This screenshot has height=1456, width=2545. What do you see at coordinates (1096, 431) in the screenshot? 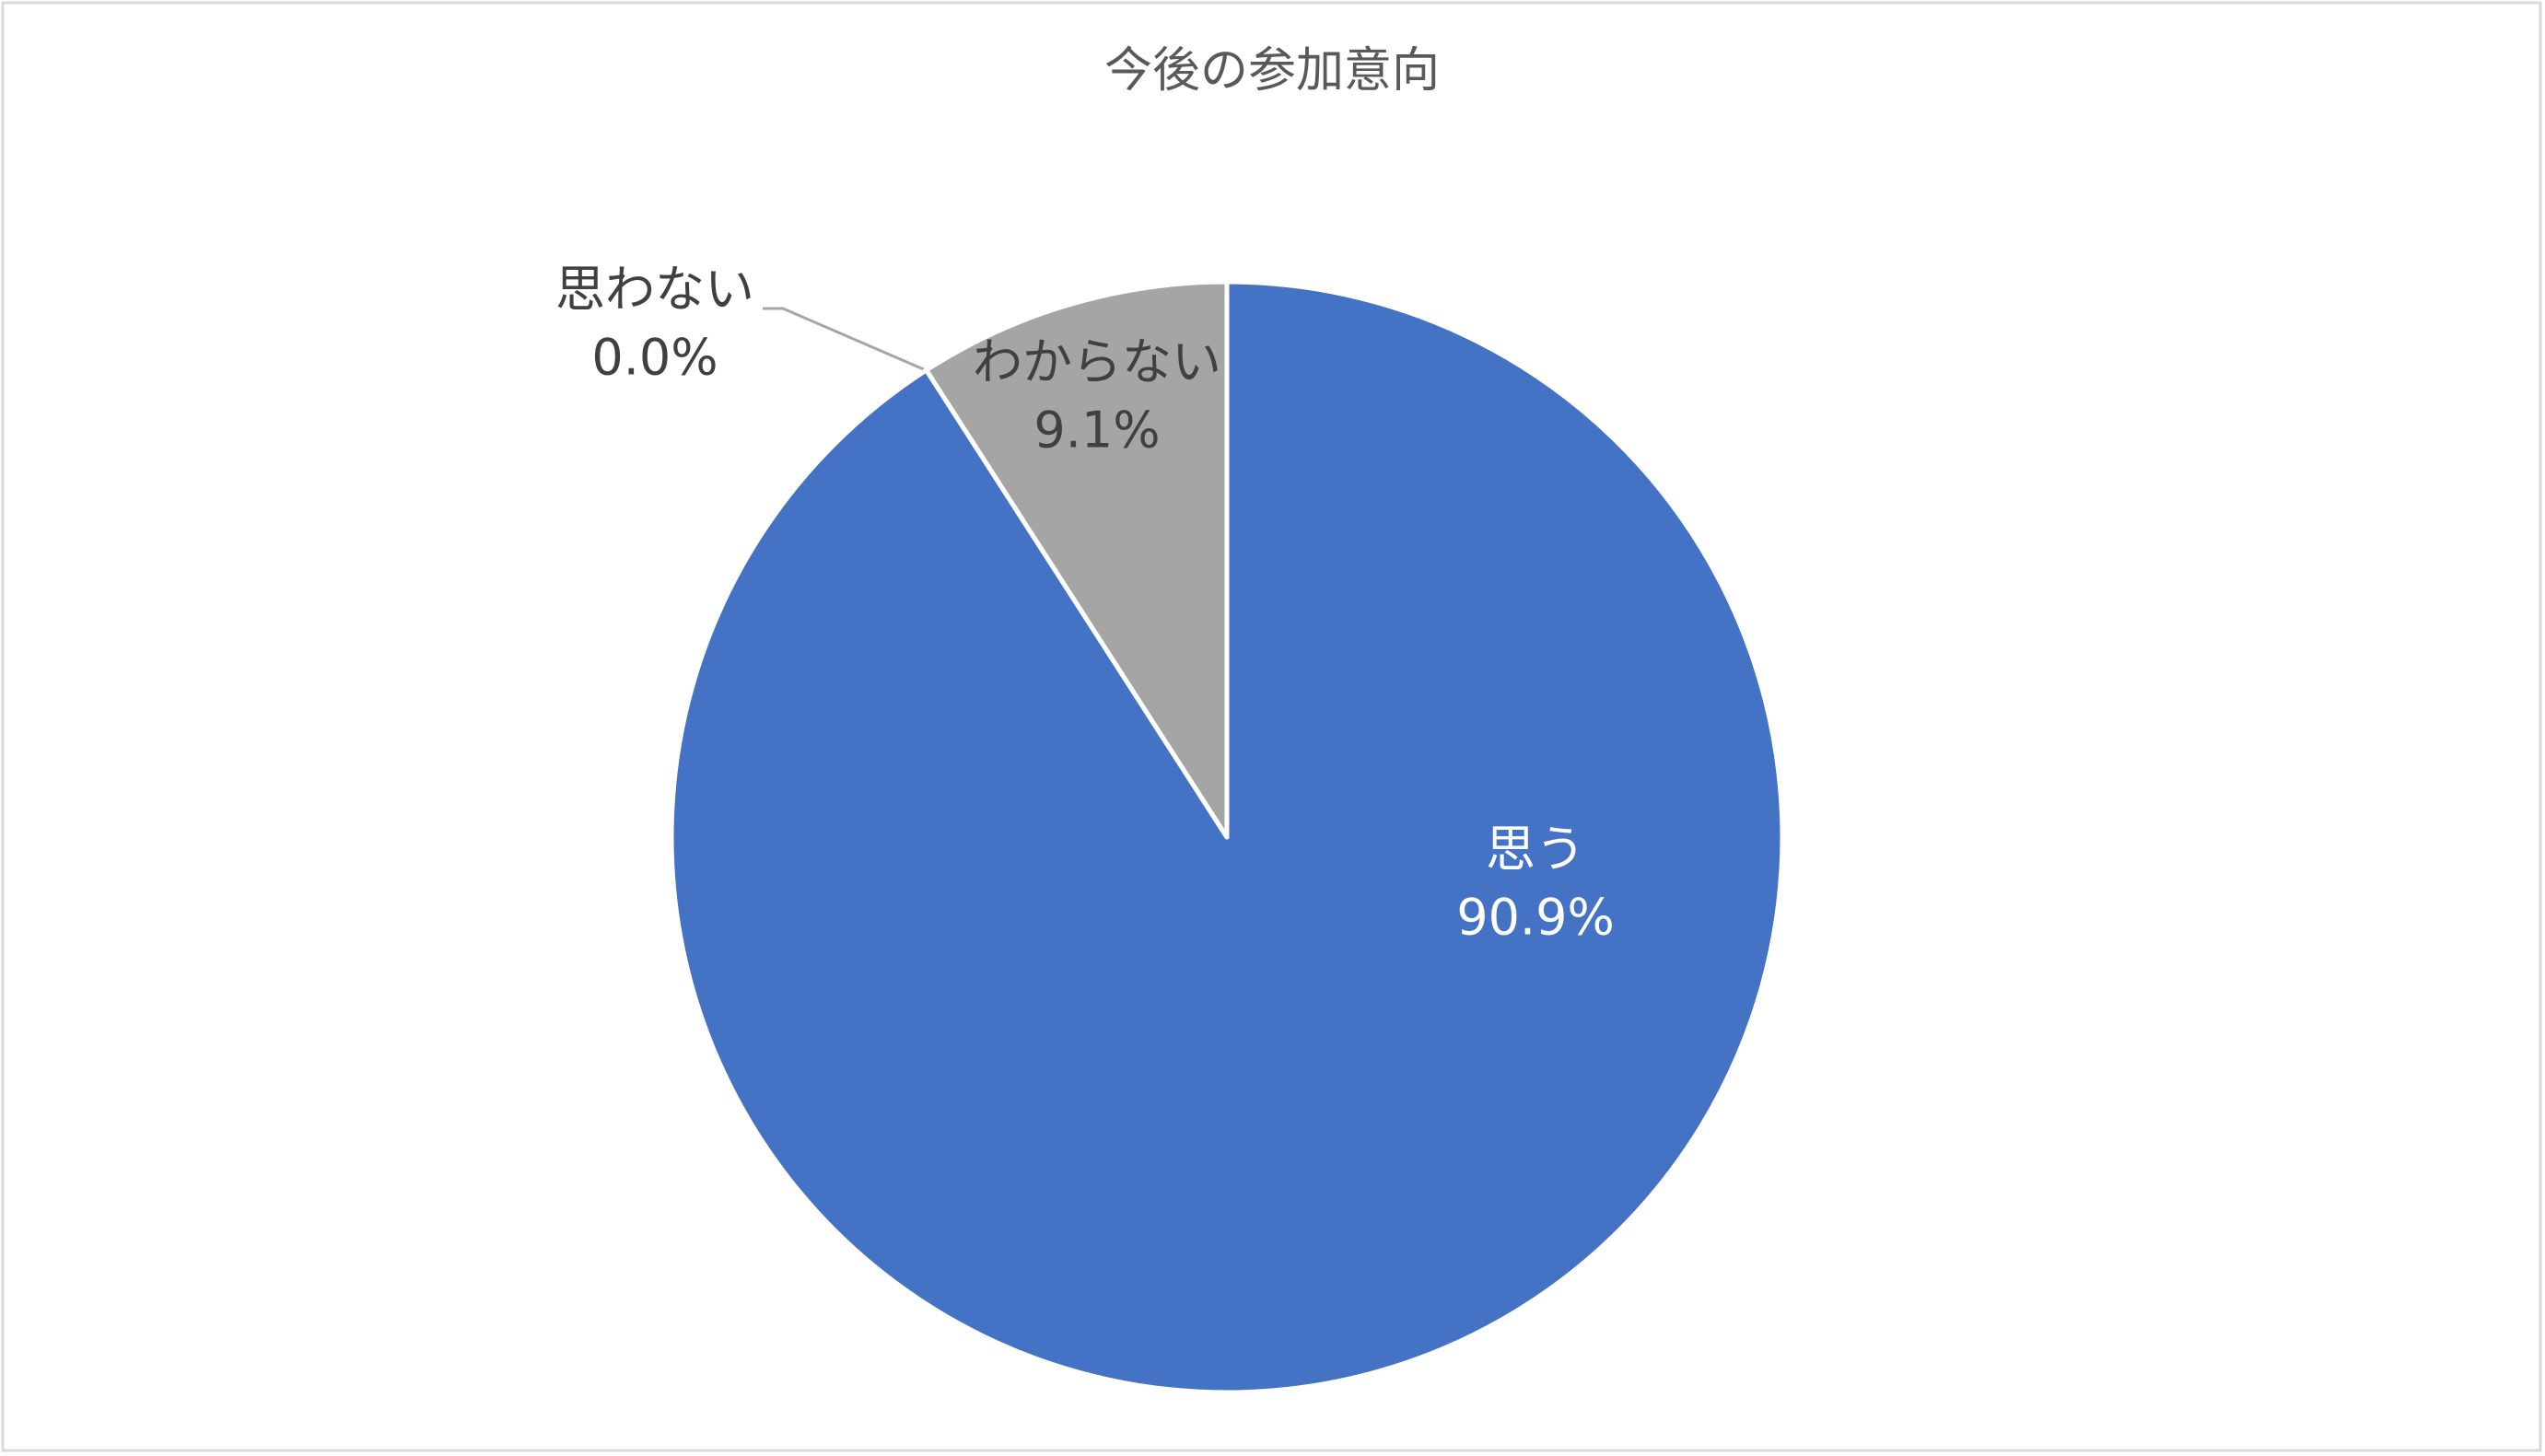
I see `value-label: 9.1%` at bounding box center [1096, 431].